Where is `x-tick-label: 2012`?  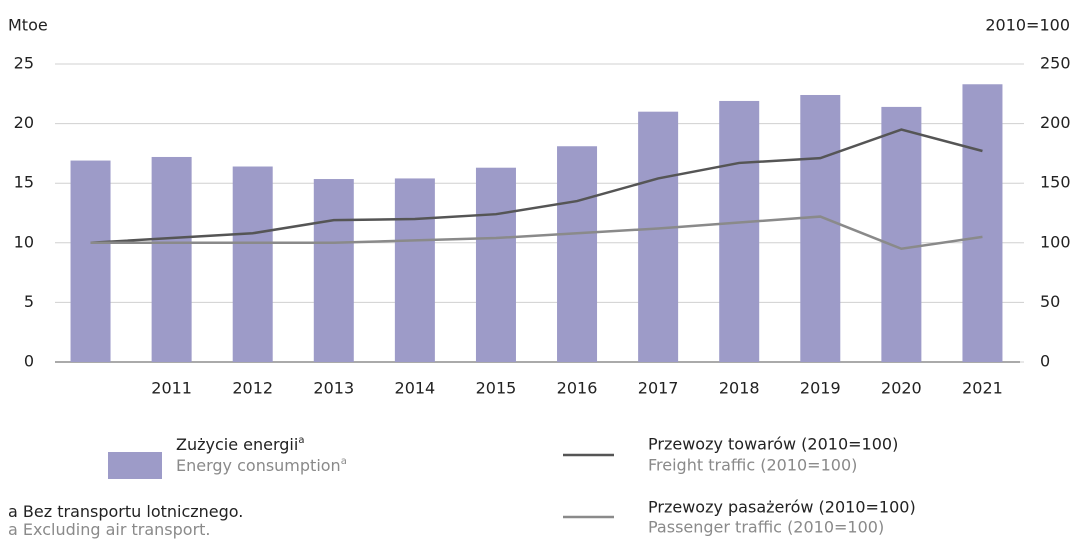 x-tick-label: 2012 is located at coordinates (252, 388).